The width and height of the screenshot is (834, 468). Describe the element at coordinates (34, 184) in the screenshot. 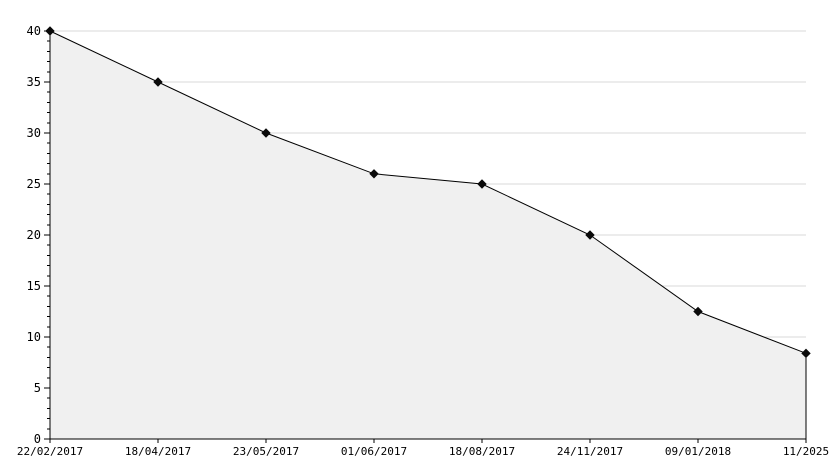

I see `y-axis-label: 25` at that location.